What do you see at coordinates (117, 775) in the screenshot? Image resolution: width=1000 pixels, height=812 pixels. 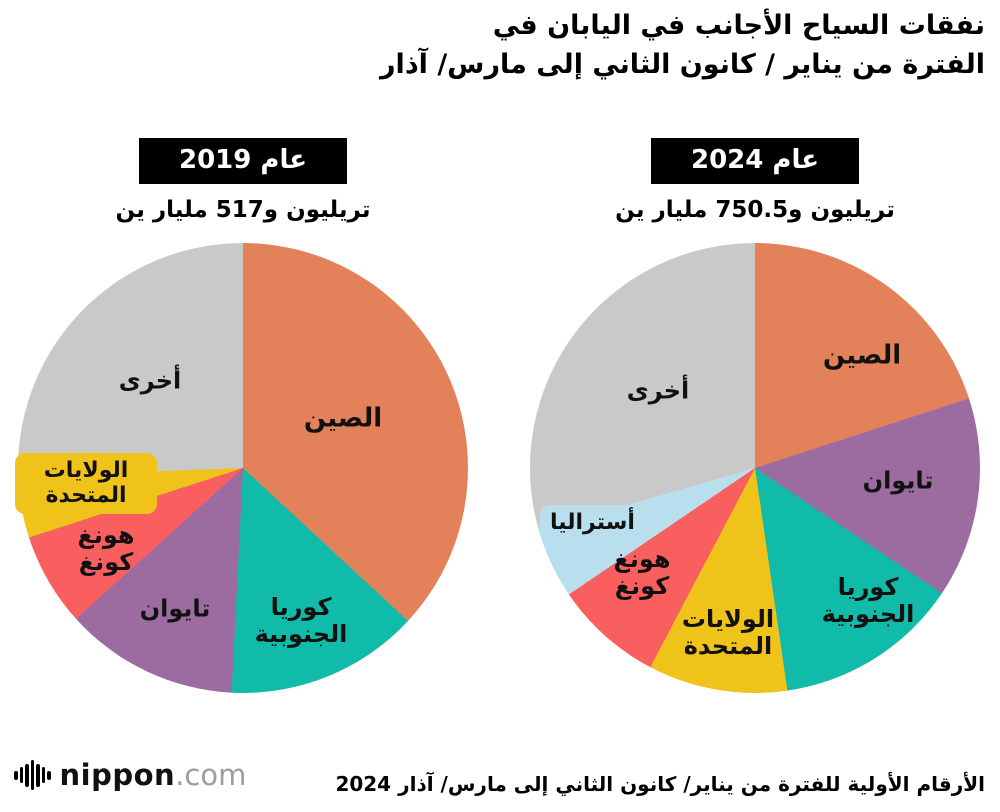 I see `logo-name: nippon` at bounding box center [117, 775].